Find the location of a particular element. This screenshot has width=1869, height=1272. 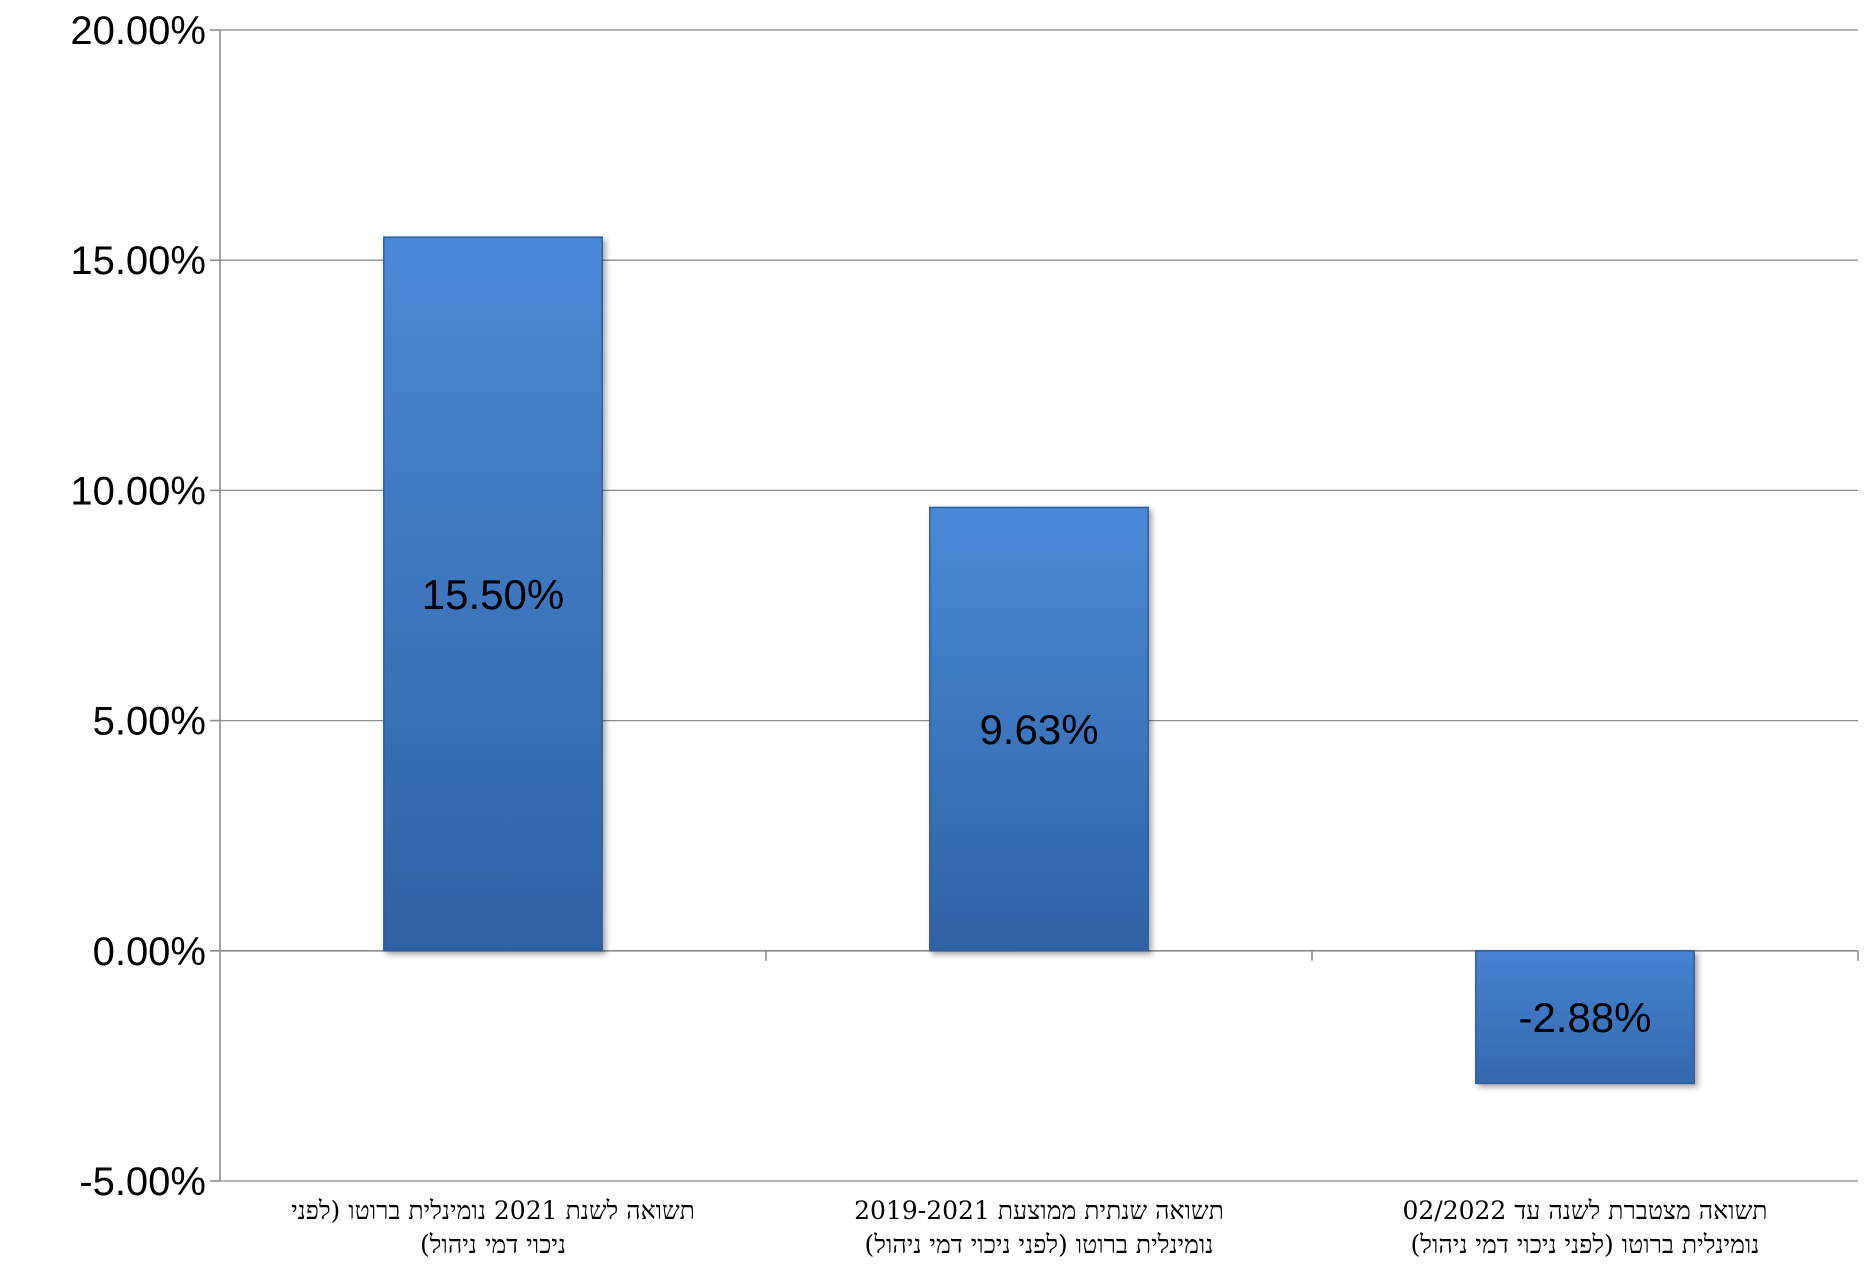

y-tick-label: -5.00% is located at coordinates (142, 1182).